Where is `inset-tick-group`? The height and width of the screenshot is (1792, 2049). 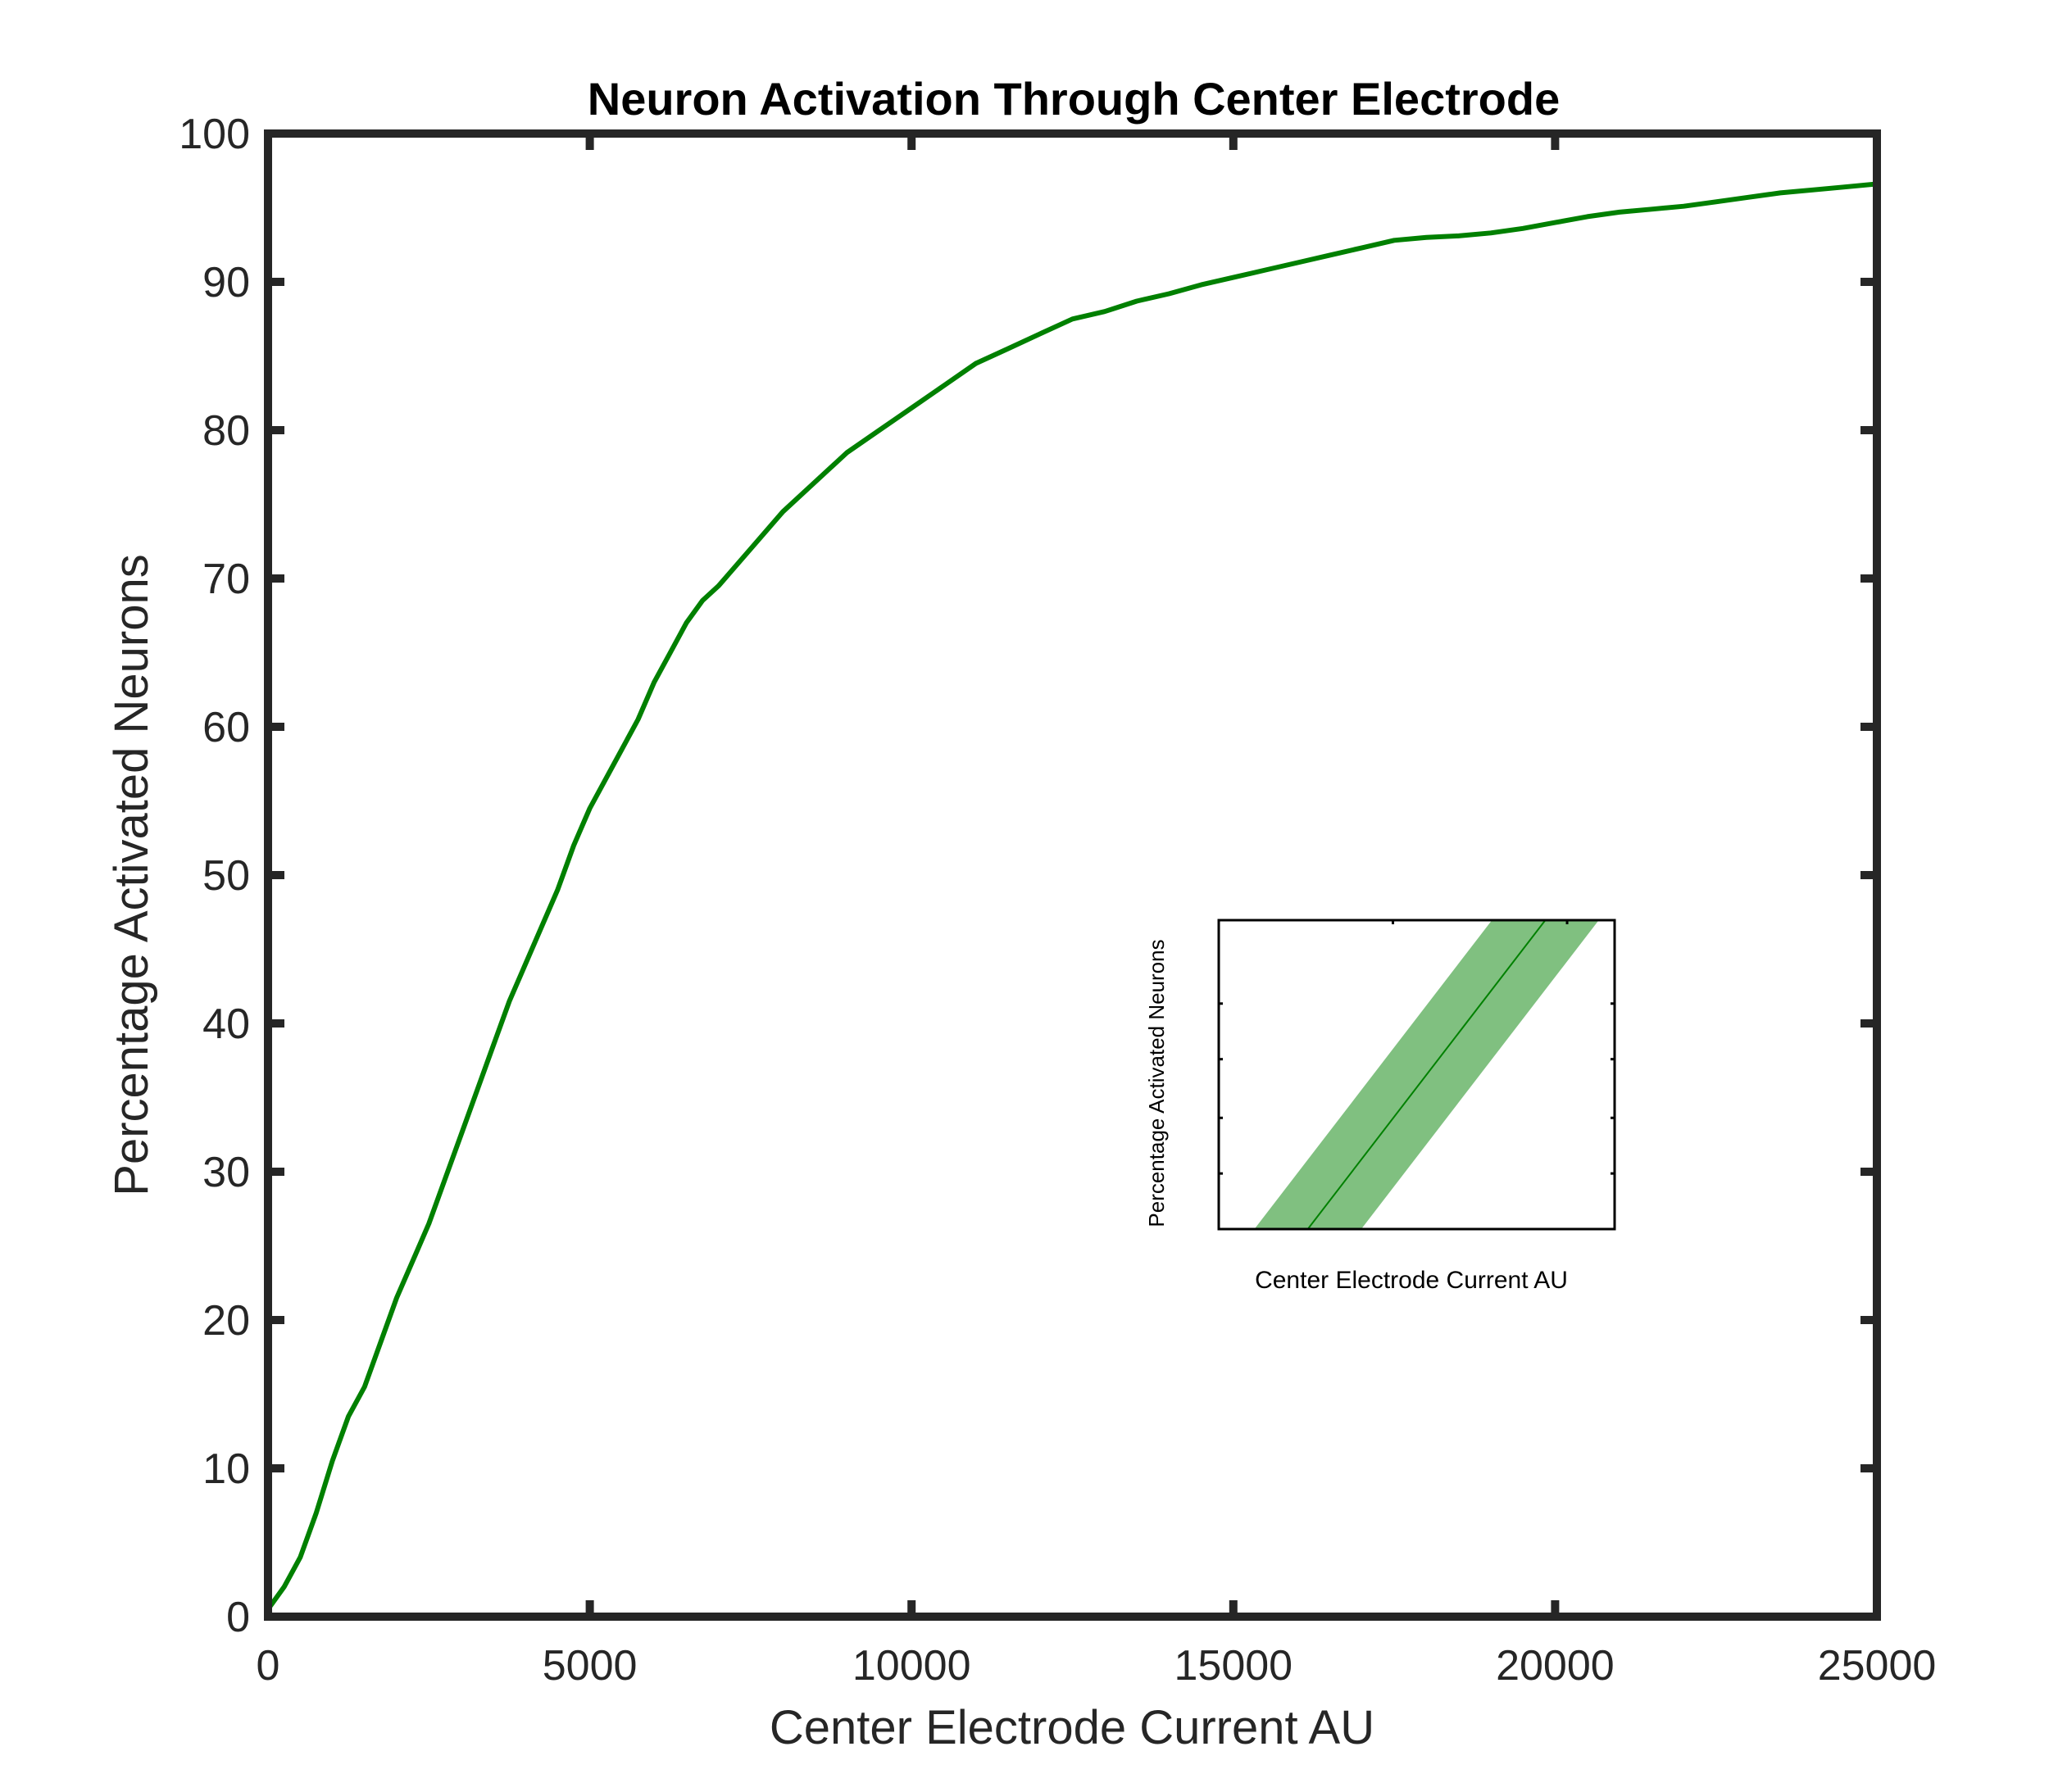
inset-tick-group is located at coordinates (1417, 1047).